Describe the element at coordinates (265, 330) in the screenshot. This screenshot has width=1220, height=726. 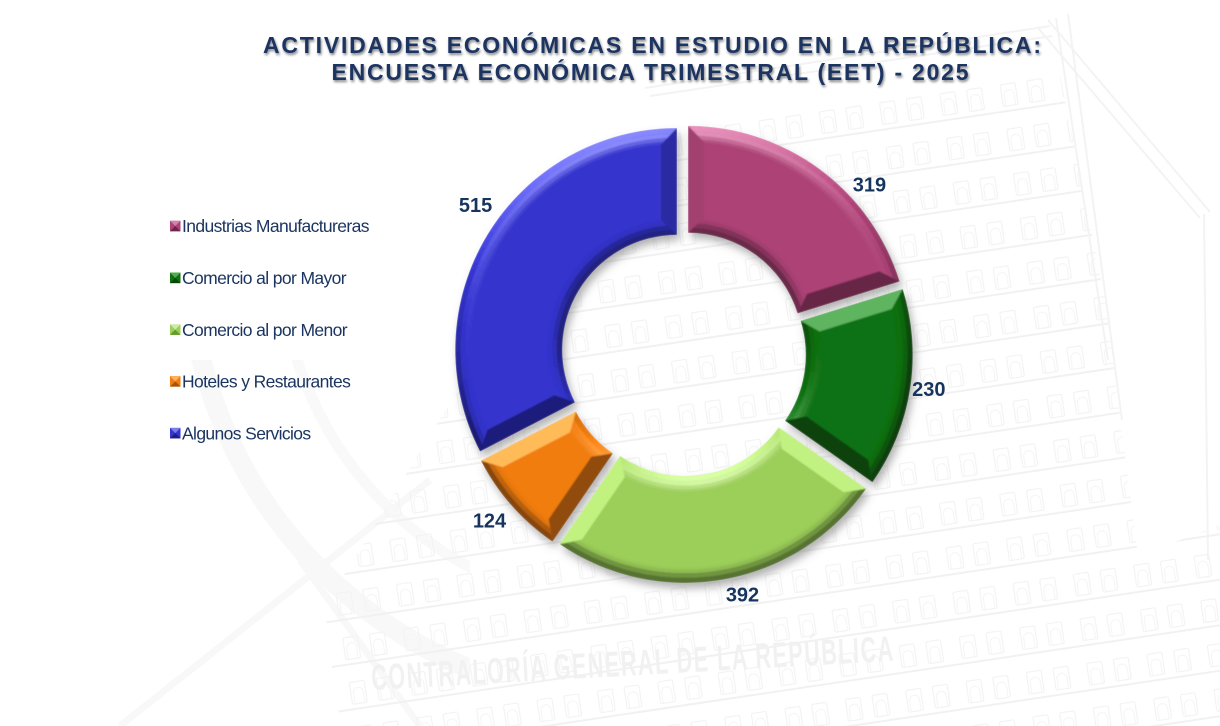
I see `svg-text: Comercio al por Menor` at that location.